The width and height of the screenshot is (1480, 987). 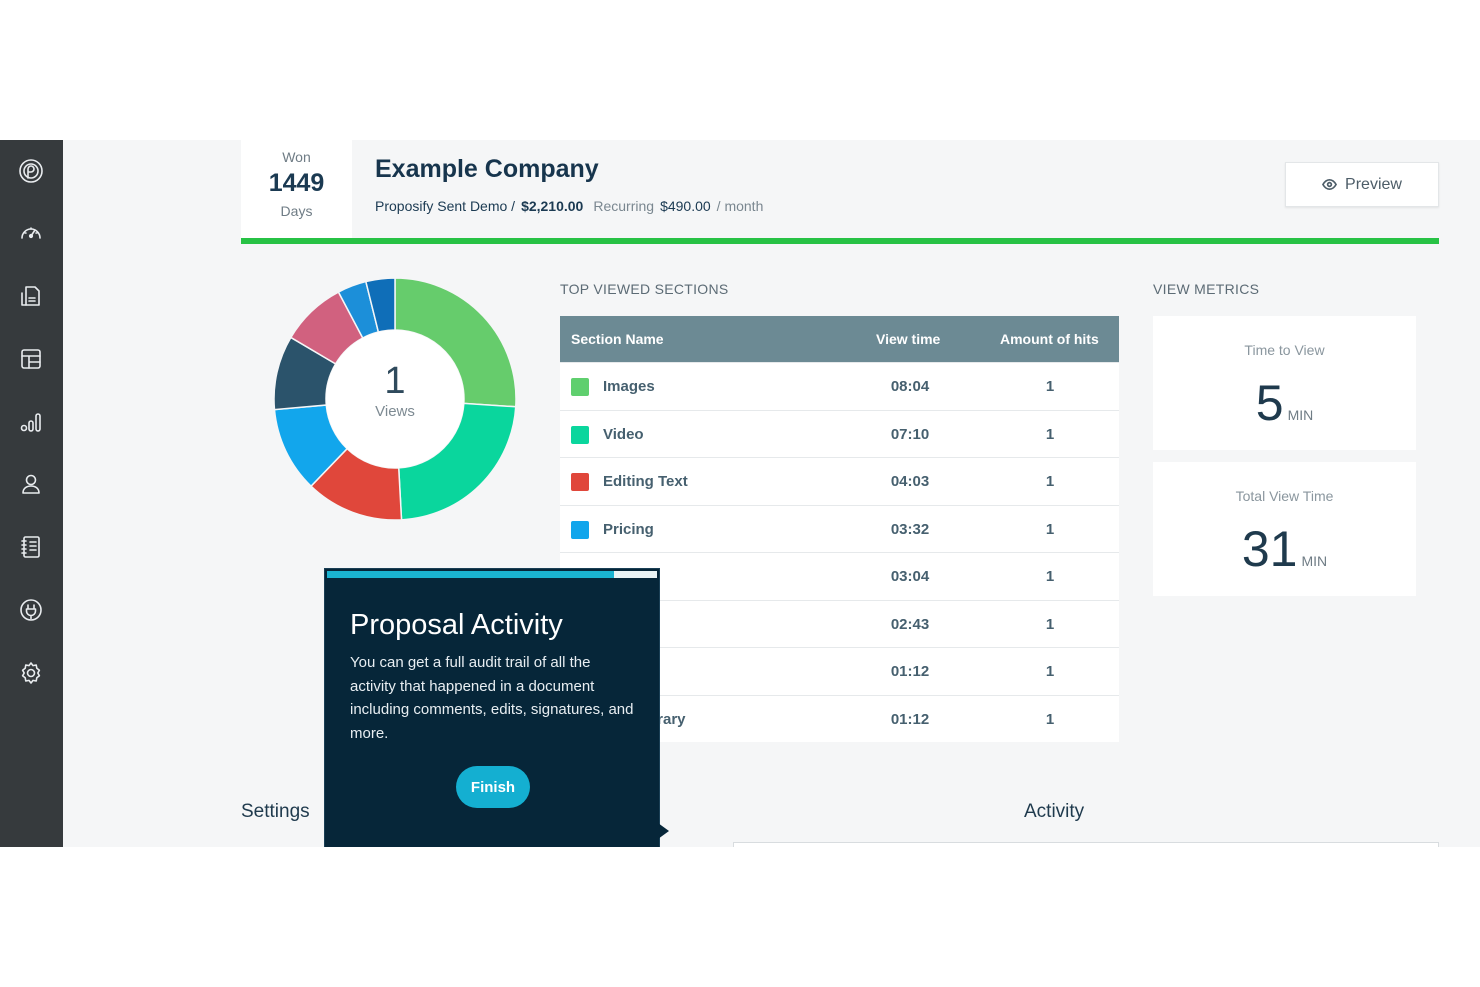 What do you see at coordinates (1269, 403) in the screenshot?
I see `time-to-view-number: 5` at bounding box center [1269, 403].